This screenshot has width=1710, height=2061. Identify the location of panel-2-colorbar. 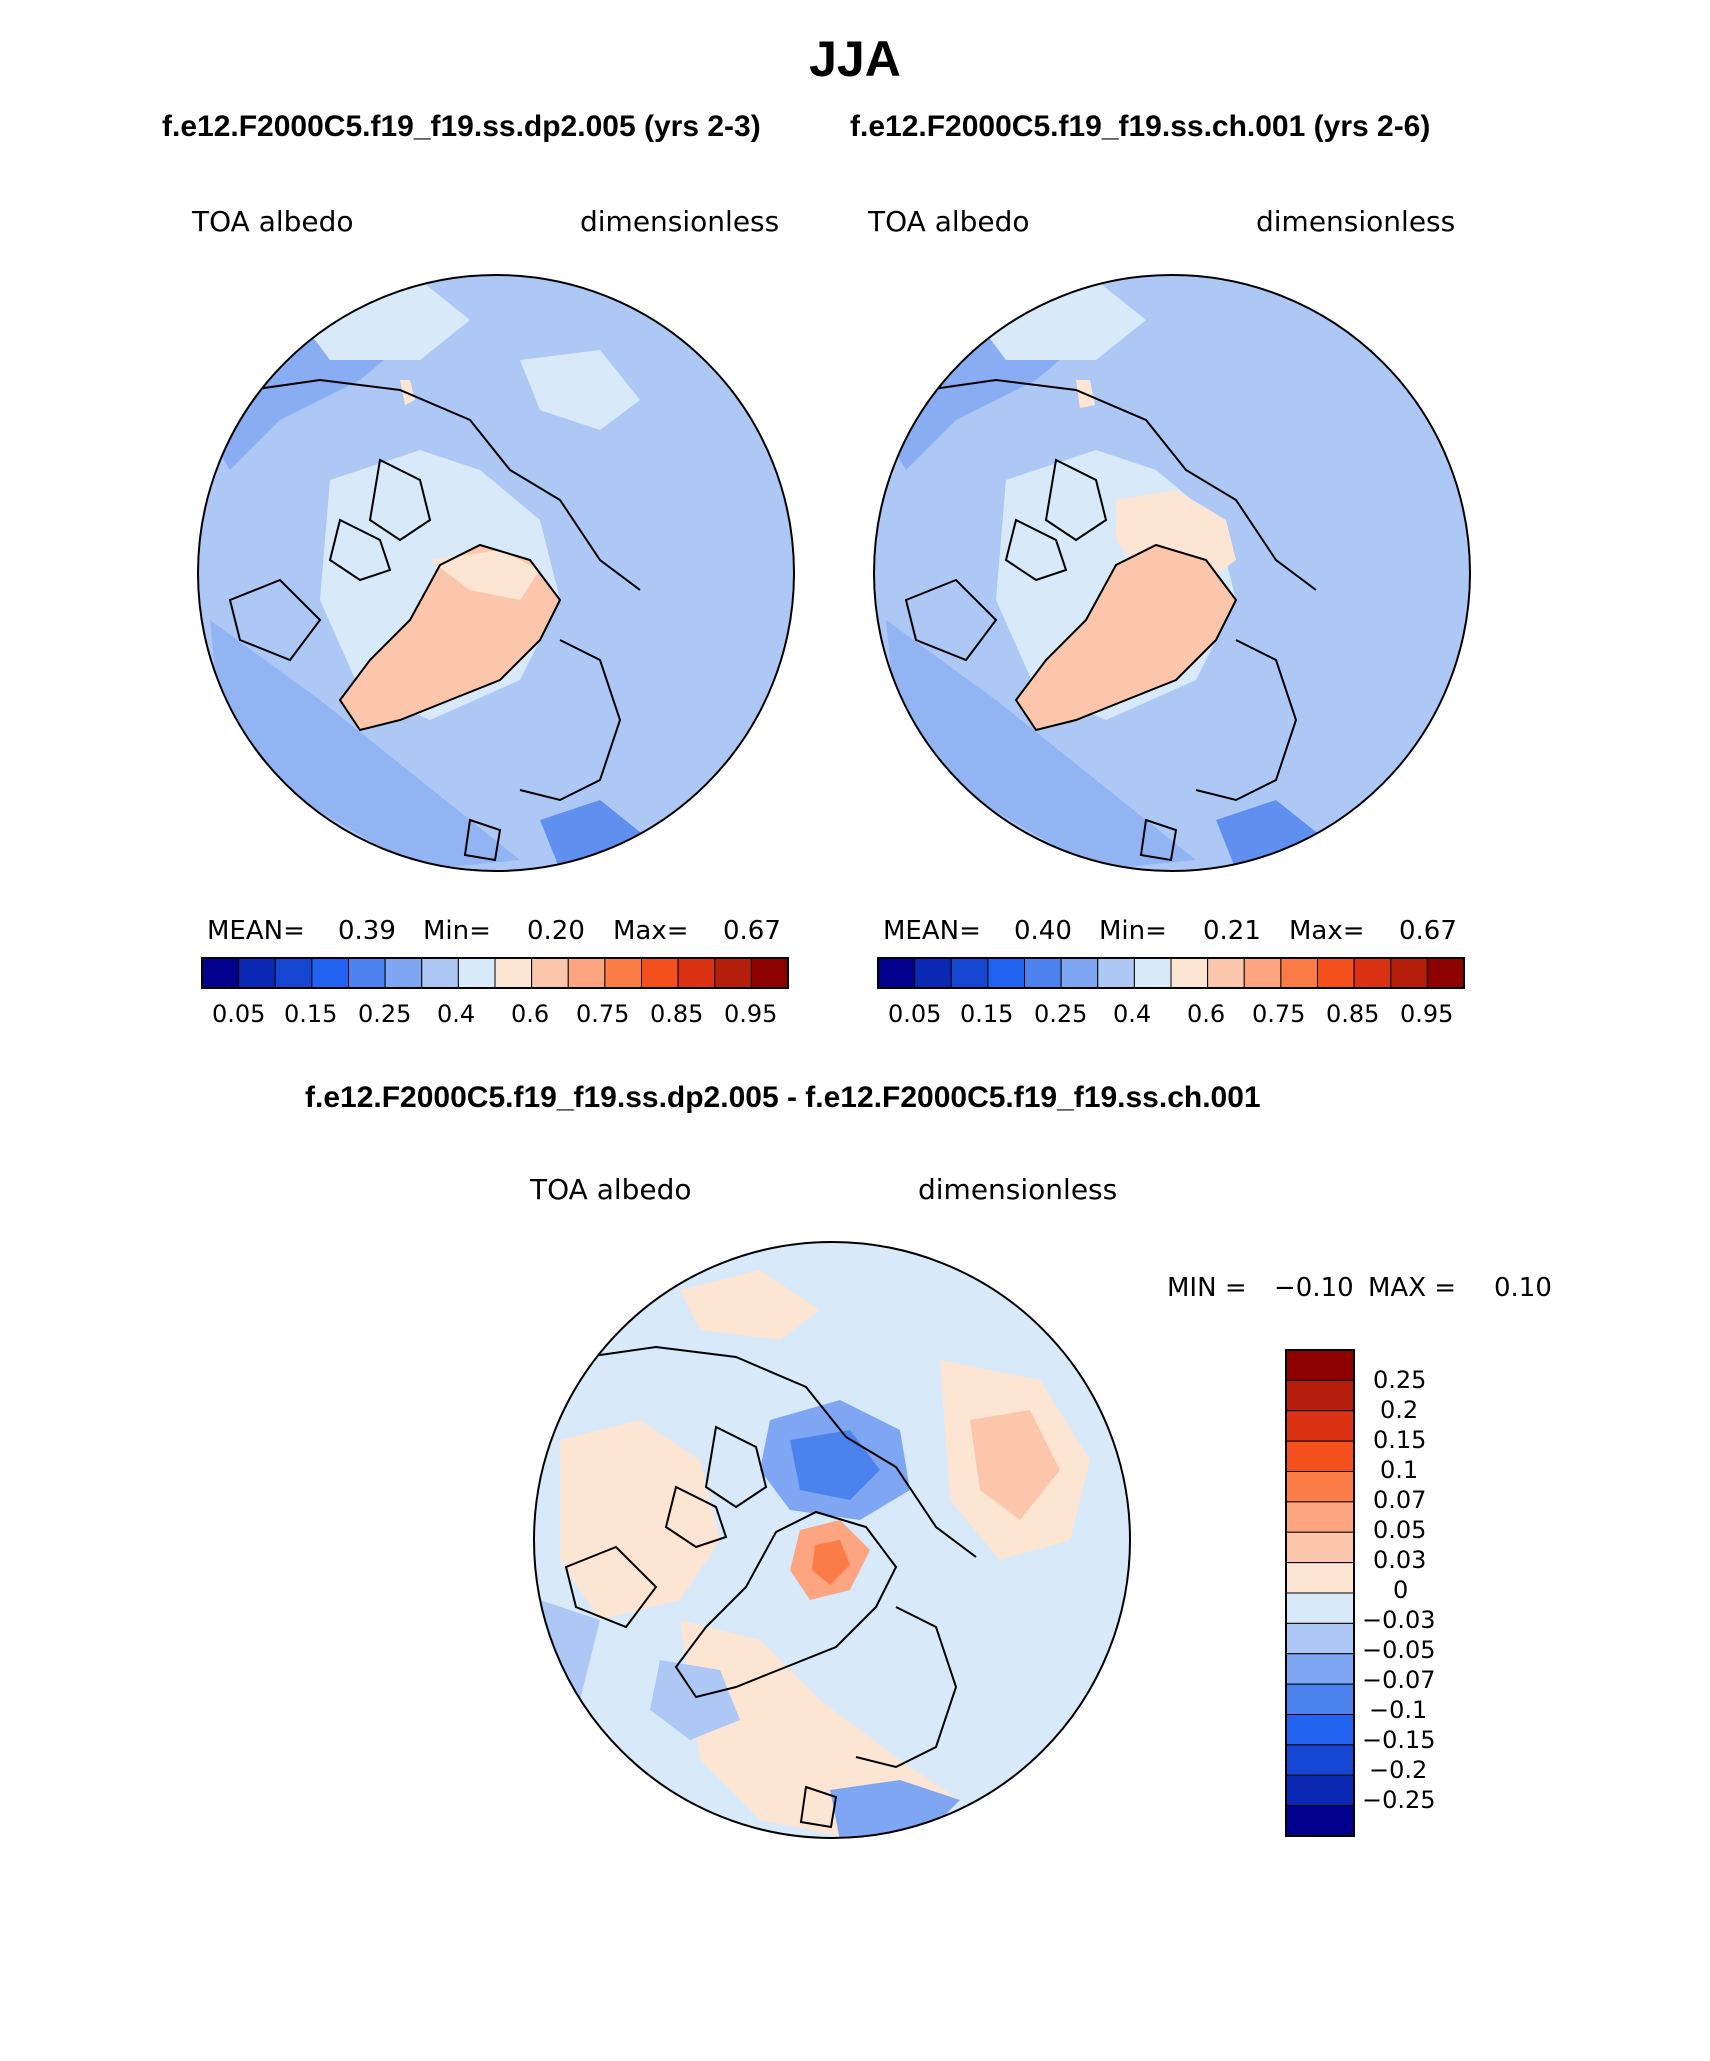
(1171, 973).